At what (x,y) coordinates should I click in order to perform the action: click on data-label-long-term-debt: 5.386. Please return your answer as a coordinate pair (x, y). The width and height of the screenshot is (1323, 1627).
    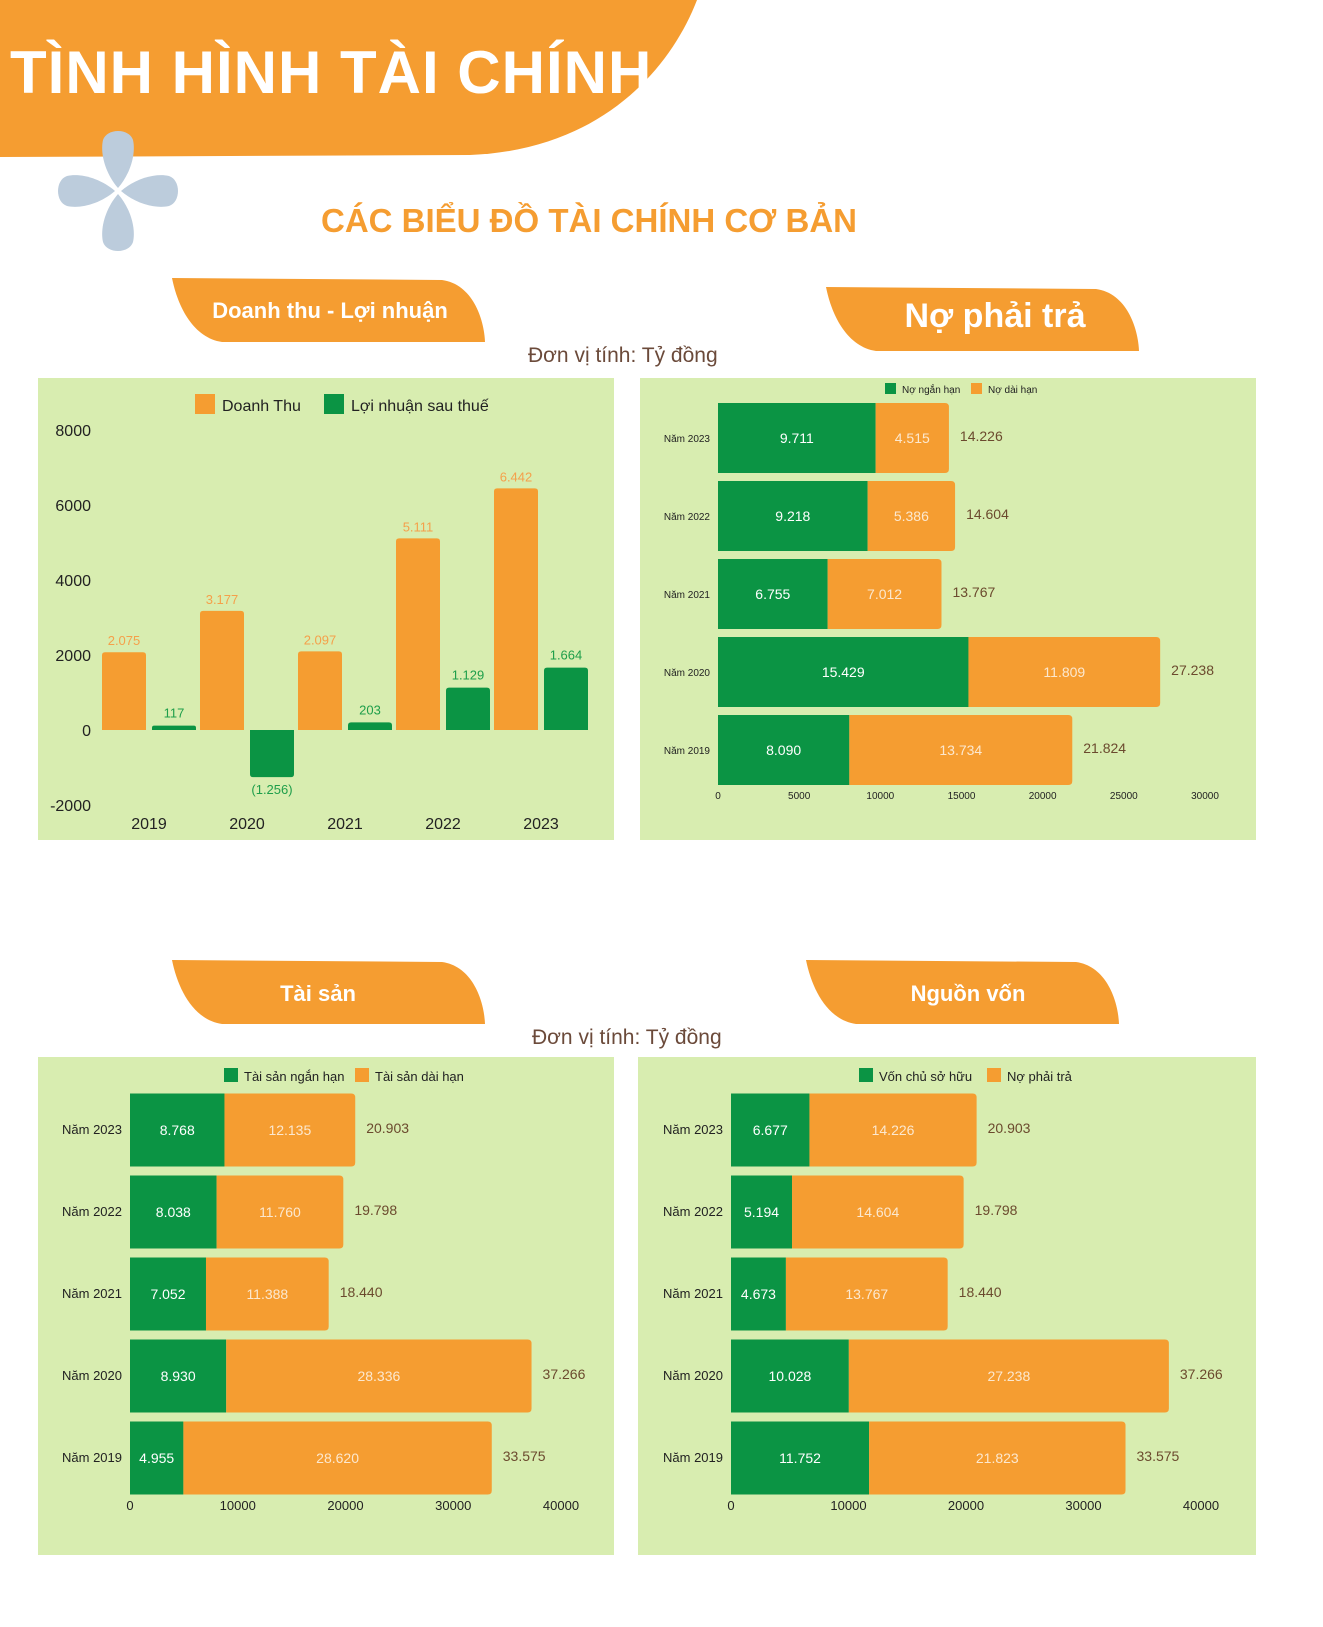
    Looking at the image, I should click on (911, 516).